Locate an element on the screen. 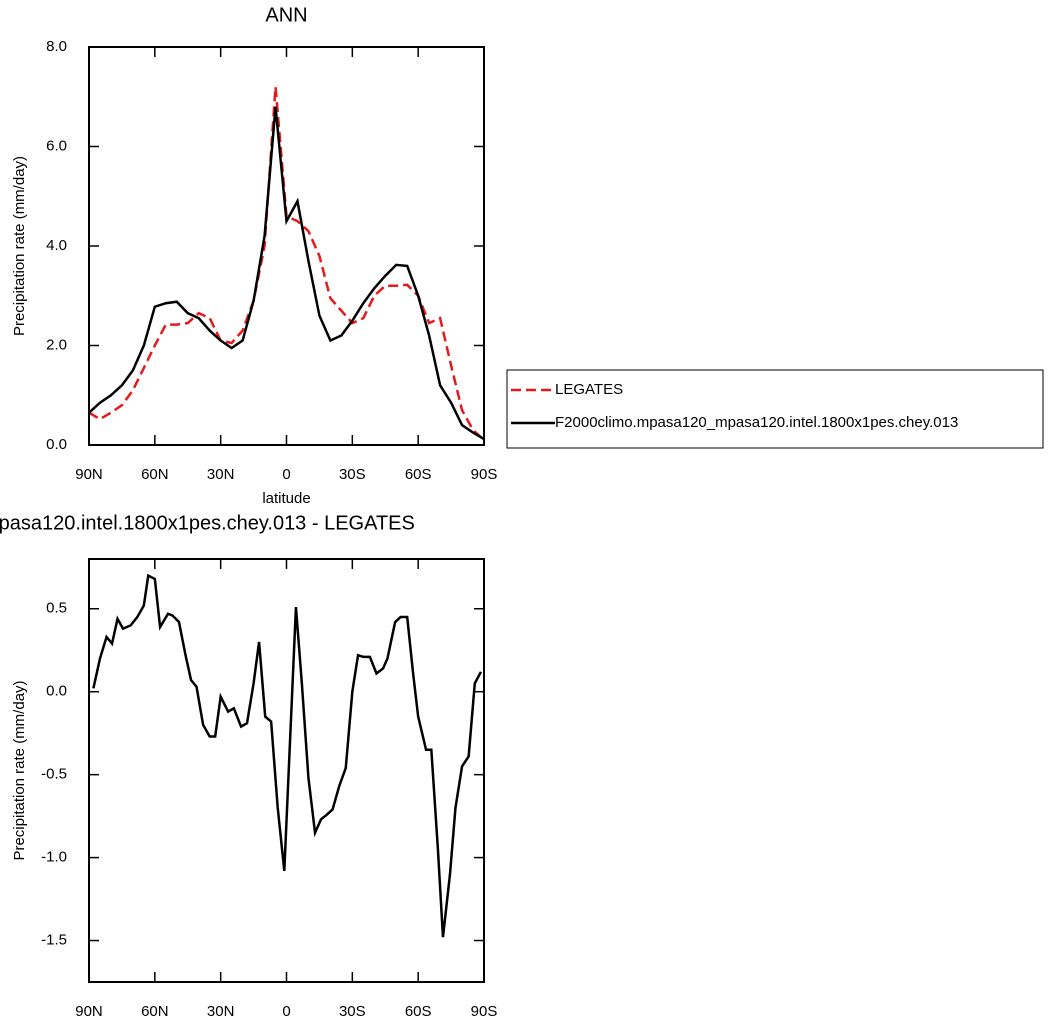 Image resolution: width=1051 pixels, height=1025 pixels. y-tick-label: 8.0 is located at coordinates (56, 46).